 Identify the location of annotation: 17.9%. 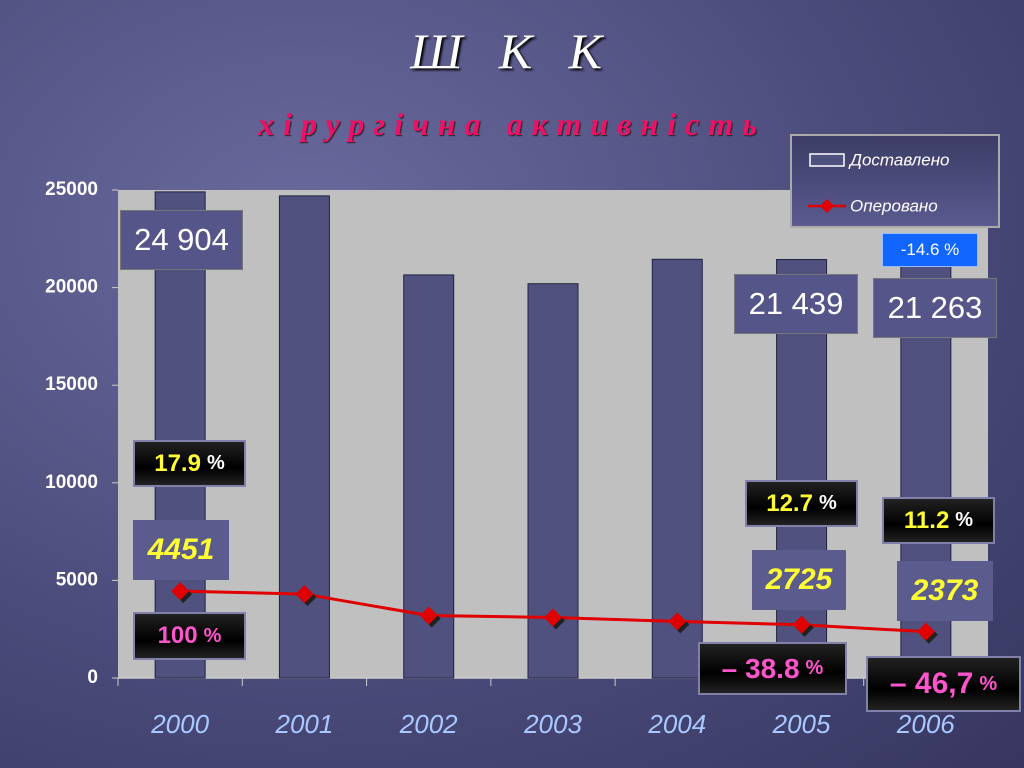
(189, 463).